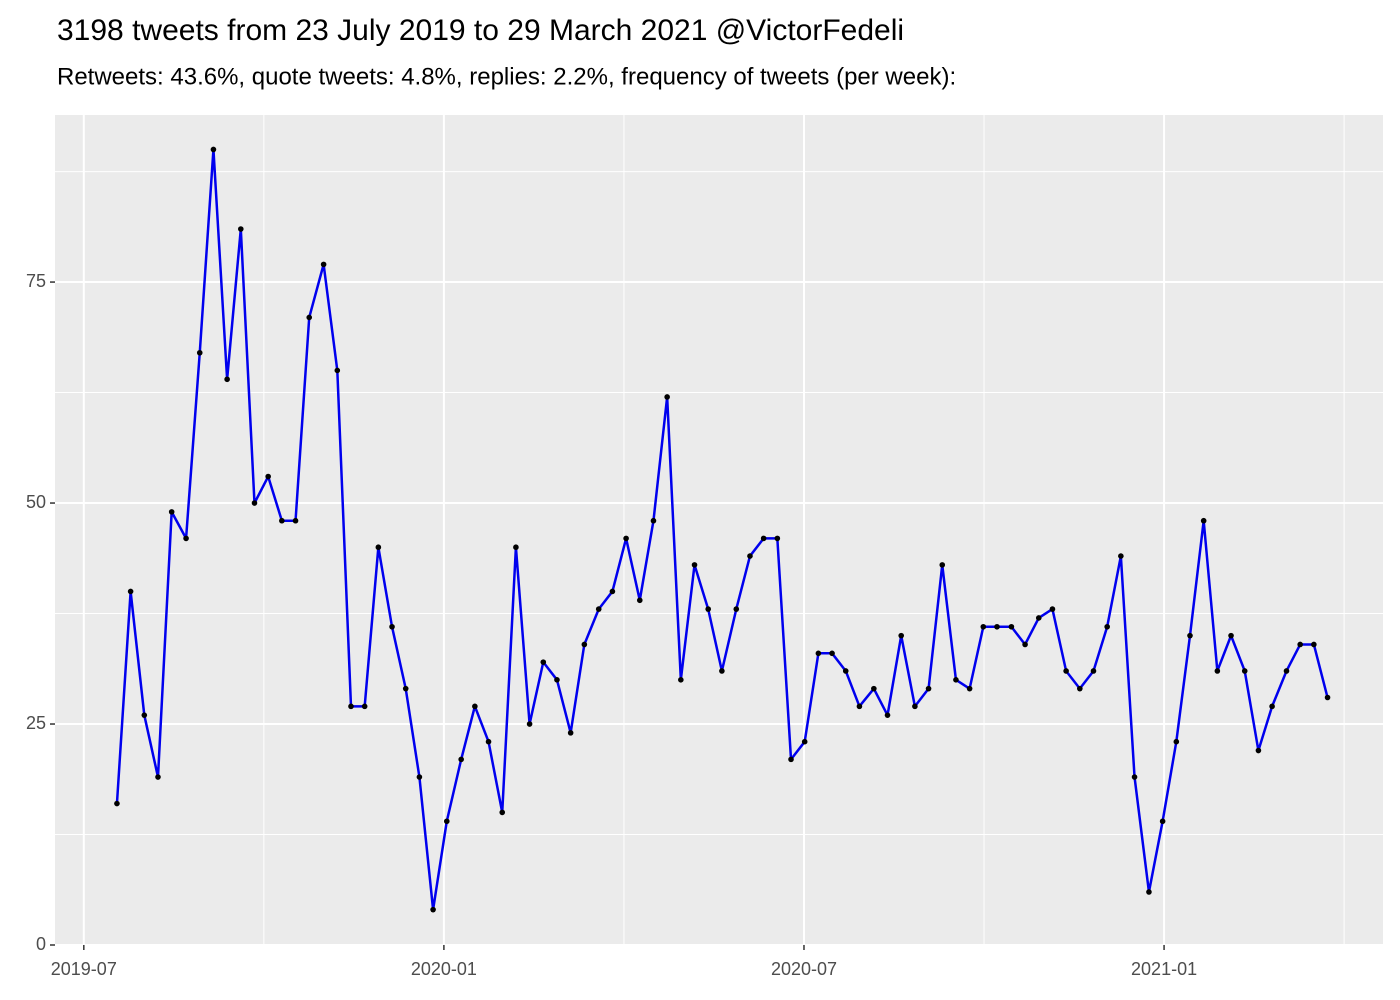 This screenshot has width=1400, height=1000. What do you see at coordinates (36, 502) in the screenshot?
I see `y-tick-label: 50` at bounding box center [36, 502].